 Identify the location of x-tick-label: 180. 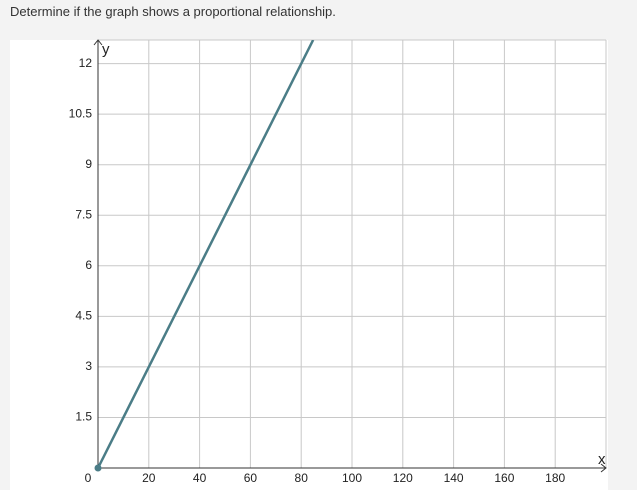
(555, 478).